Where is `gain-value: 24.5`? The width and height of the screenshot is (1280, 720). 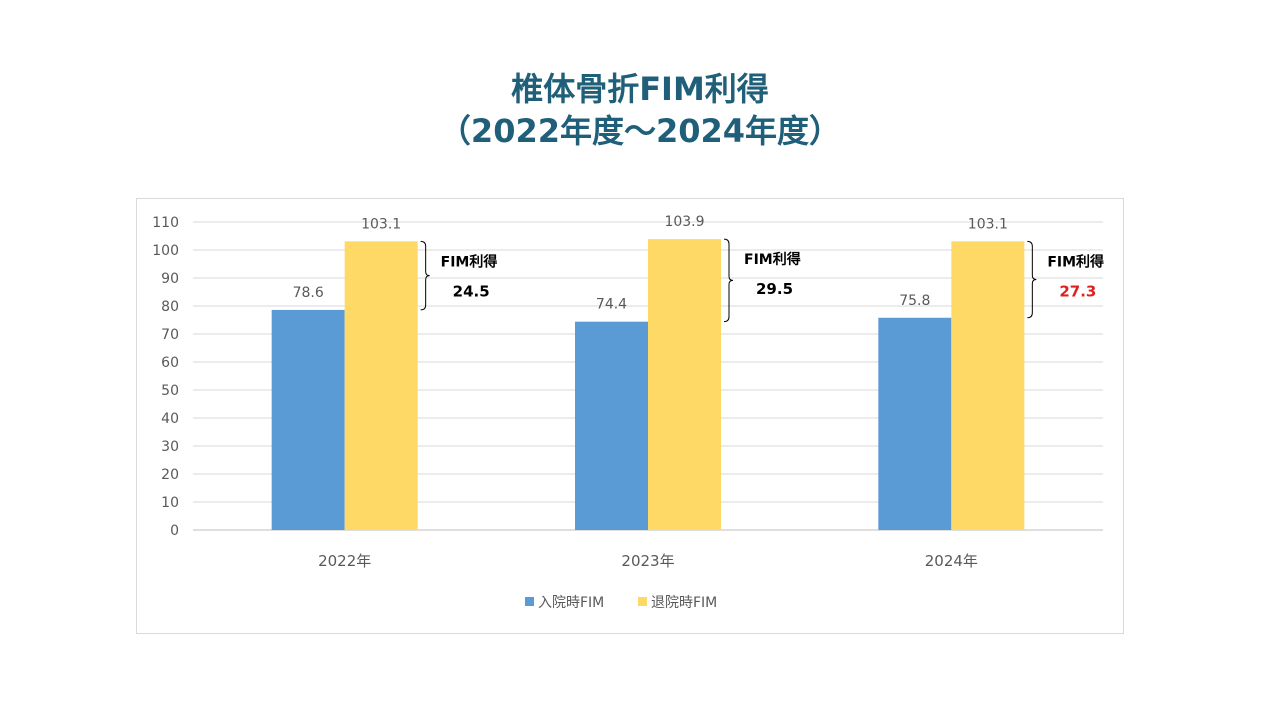 gain-value: 24.5 is located at coordinates (471, 291).